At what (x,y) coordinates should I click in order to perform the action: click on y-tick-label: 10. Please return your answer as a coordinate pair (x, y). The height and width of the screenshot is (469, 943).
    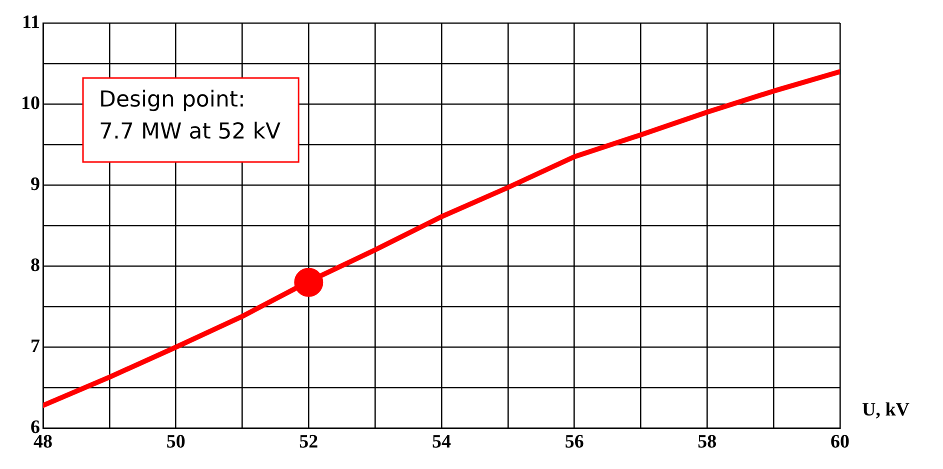
    Looking at the image, I should click on (30, 103).